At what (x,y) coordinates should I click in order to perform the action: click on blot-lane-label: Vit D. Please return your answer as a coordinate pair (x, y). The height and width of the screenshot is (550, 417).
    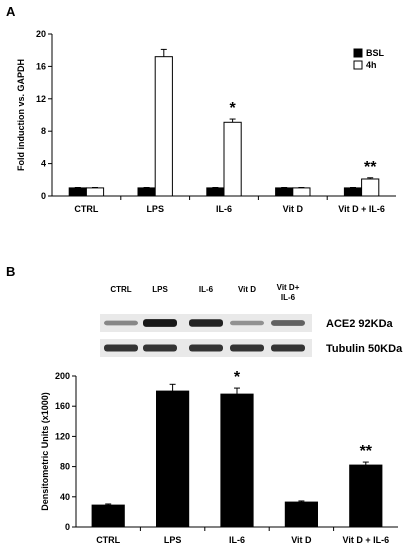
    Looking at the image, I should click on (247, 289).